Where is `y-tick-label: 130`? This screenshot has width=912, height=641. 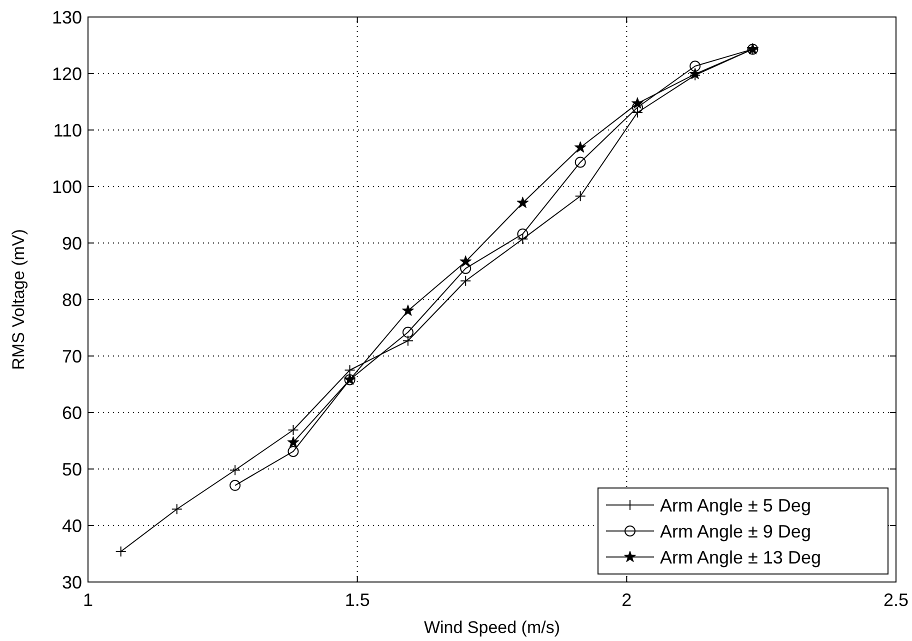
y-tick-label: 130 is located at coordinates (67, 17).